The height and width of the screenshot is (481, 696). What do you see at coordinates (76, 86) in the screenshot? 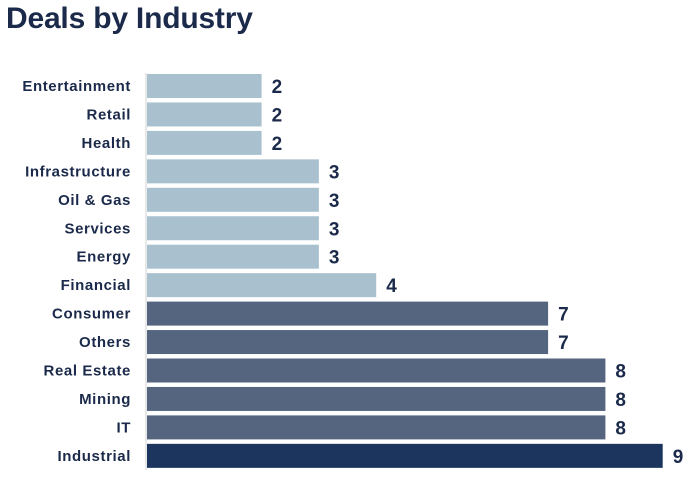
I see `category-label-entertainment: Entertainment` at bounding box center [76, 86].